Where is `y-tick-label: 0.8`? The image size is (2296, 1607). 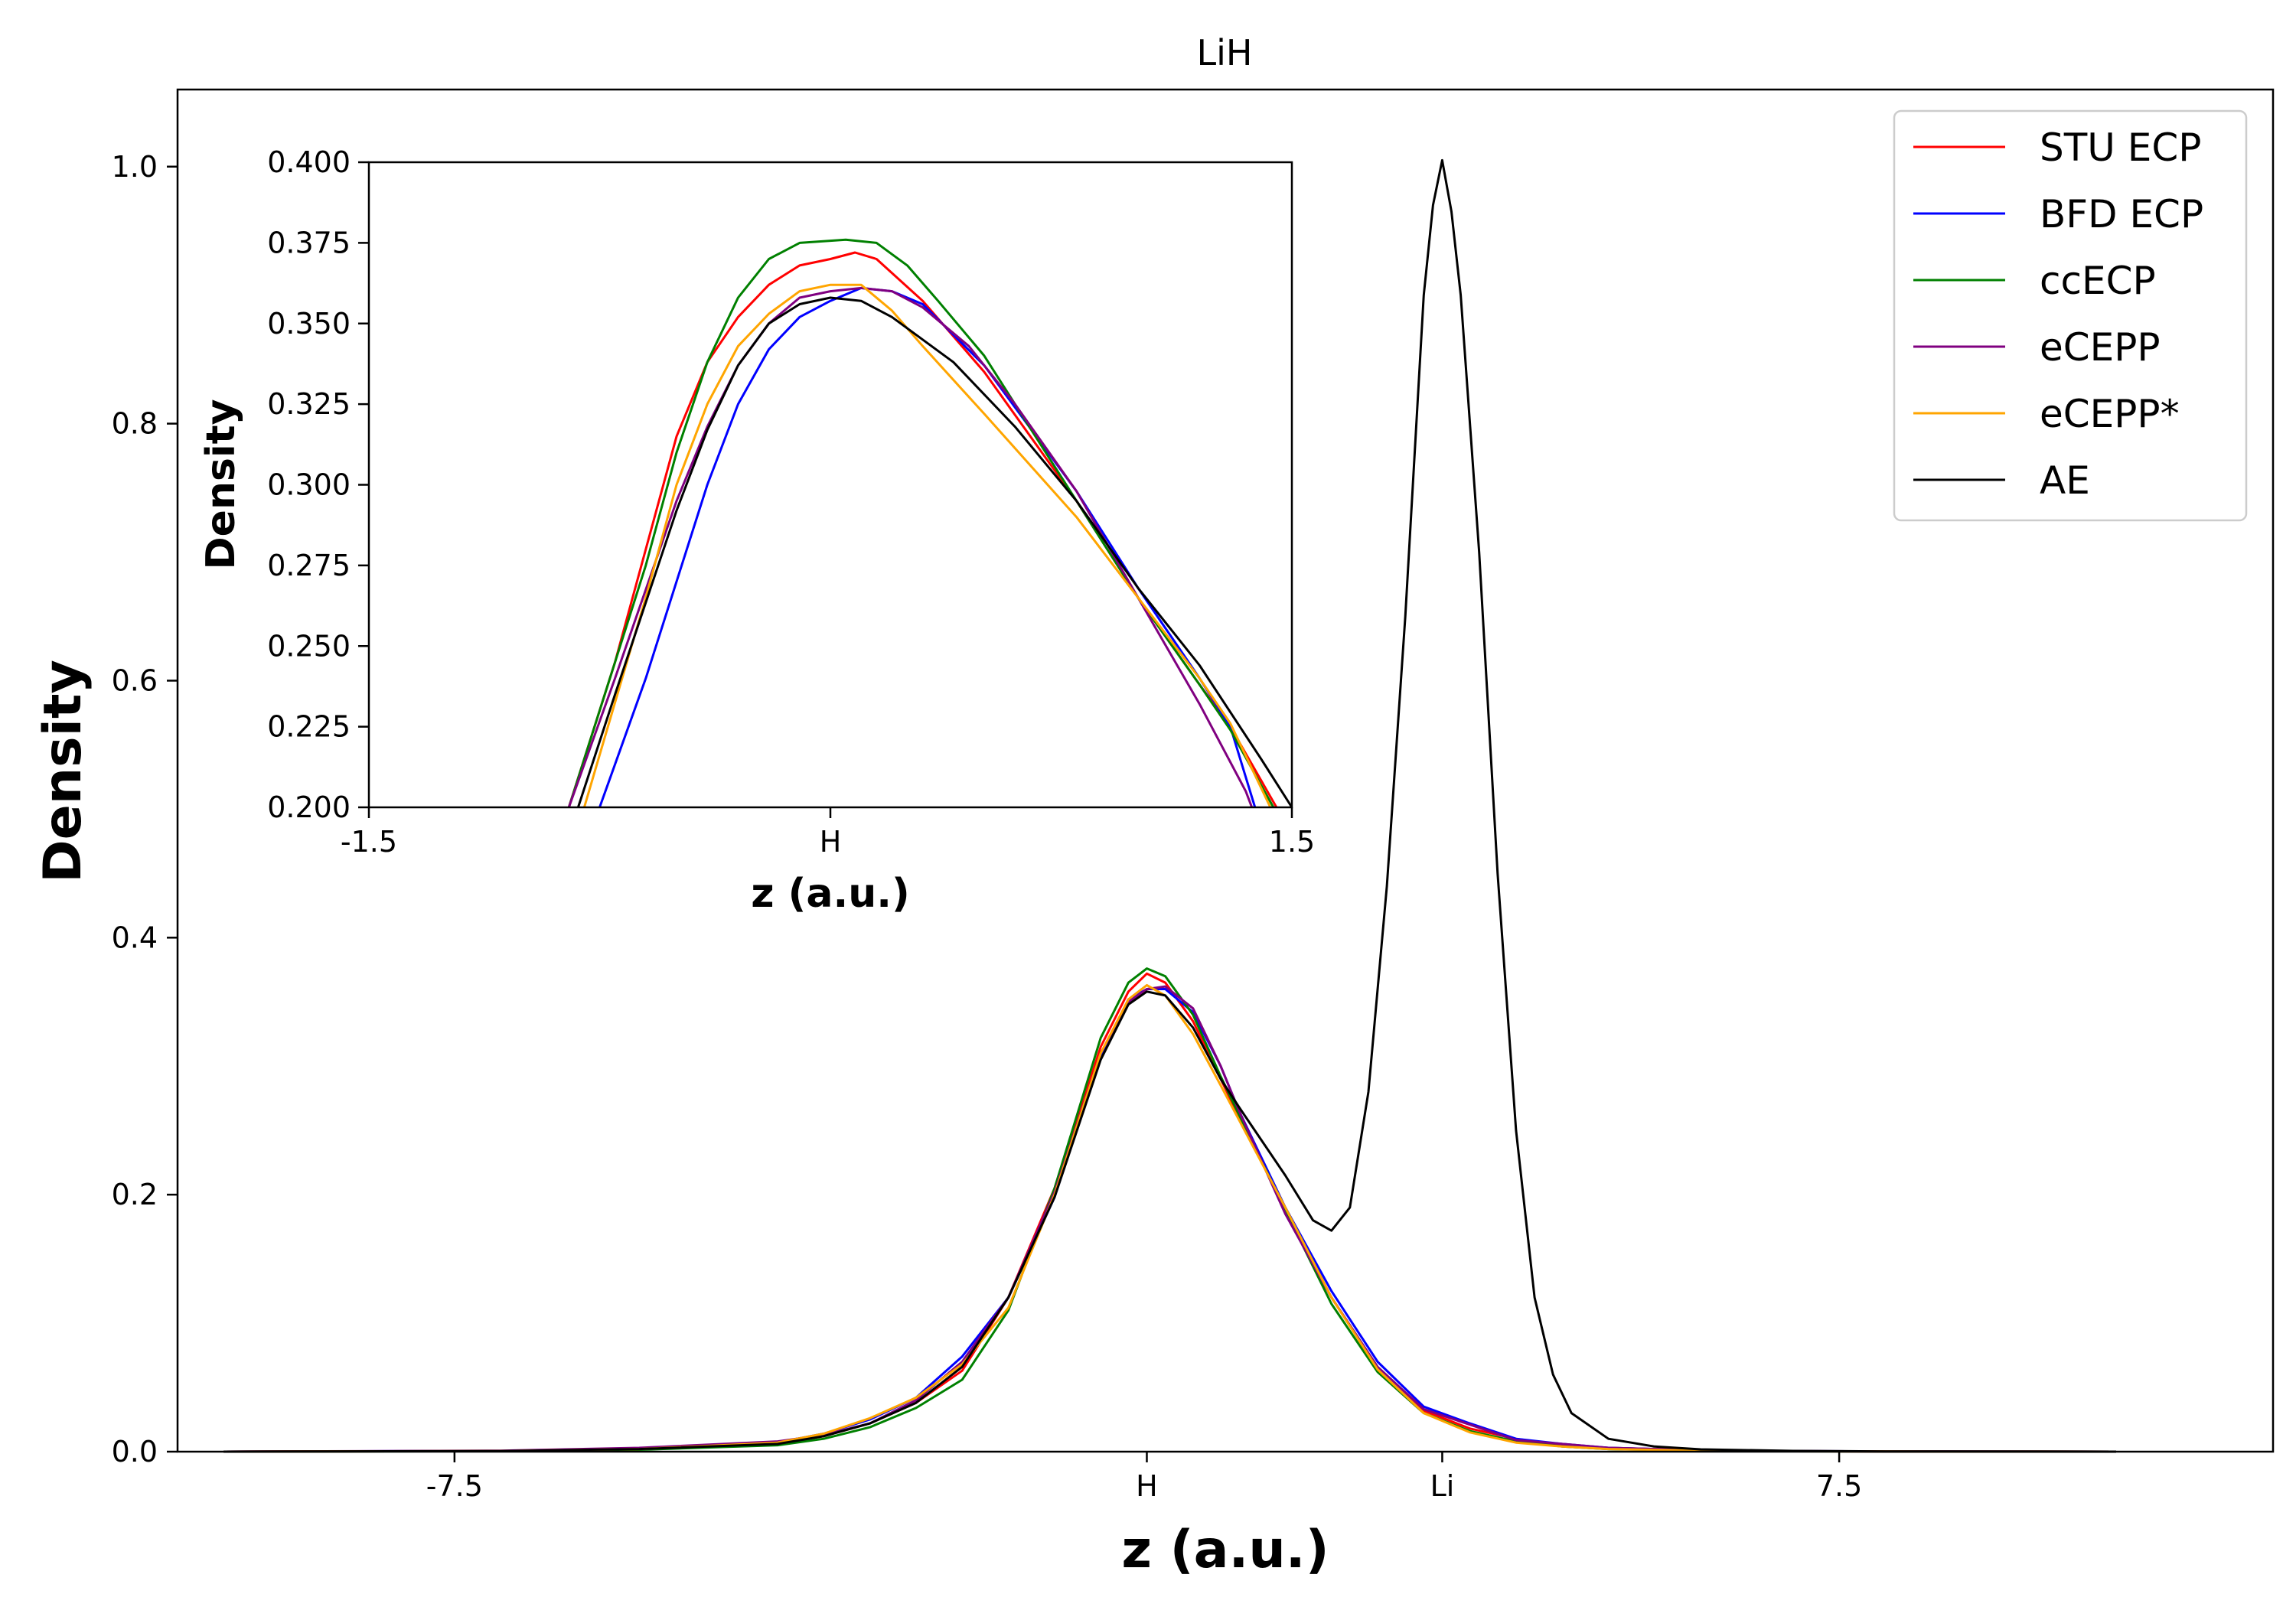 y-tick-label: 0.8 is located at coordinates (135, 424).